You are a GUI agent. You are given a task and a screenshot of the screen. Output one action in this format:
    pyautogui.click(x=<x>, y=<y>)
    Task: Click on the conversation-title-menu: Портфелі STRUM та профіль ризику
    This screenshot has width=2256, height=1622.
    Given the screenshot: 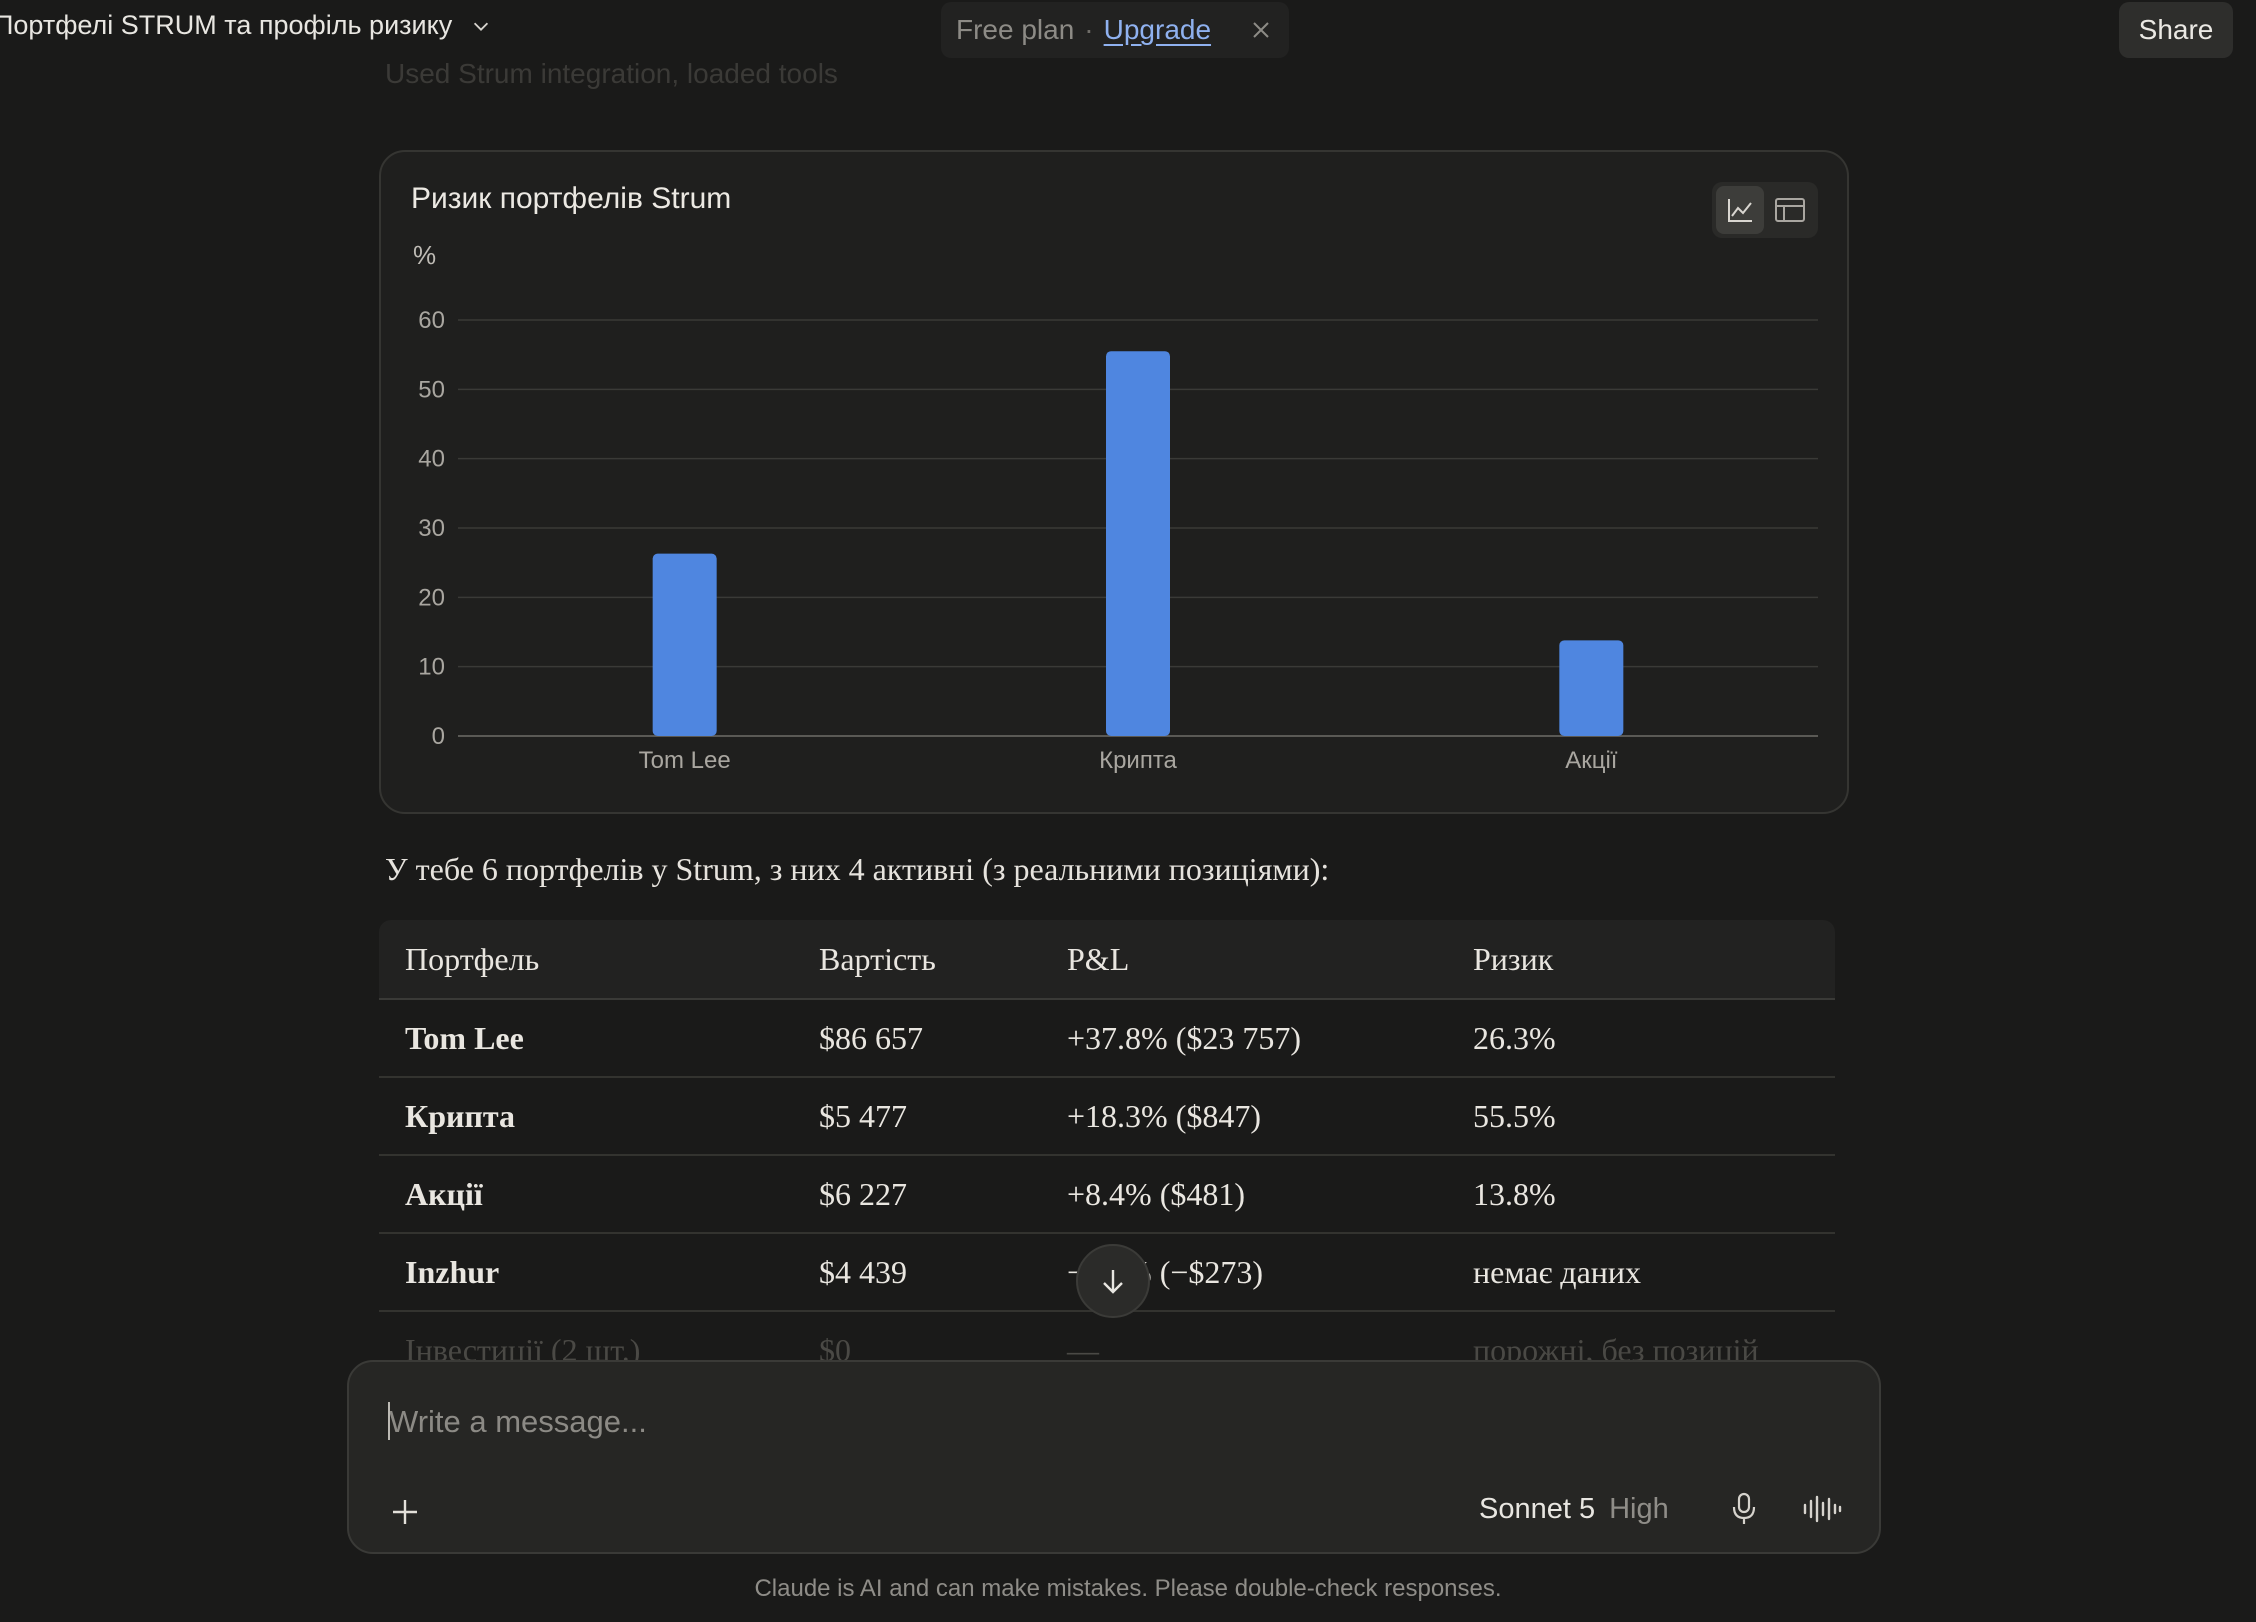 What is the action you would take?
    pyautogui.click(x=246, y=25)
    